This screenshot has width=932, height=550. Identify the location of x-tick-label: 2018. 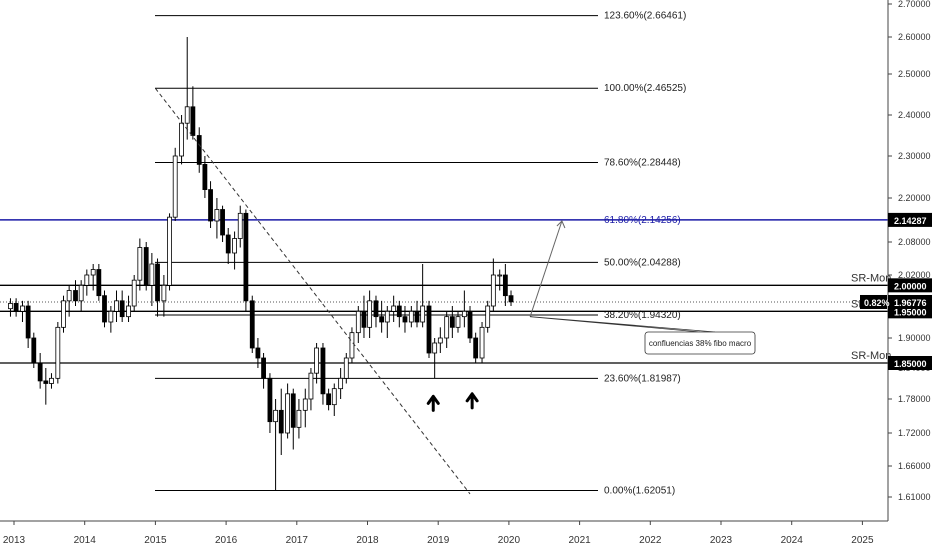
(367, 540).